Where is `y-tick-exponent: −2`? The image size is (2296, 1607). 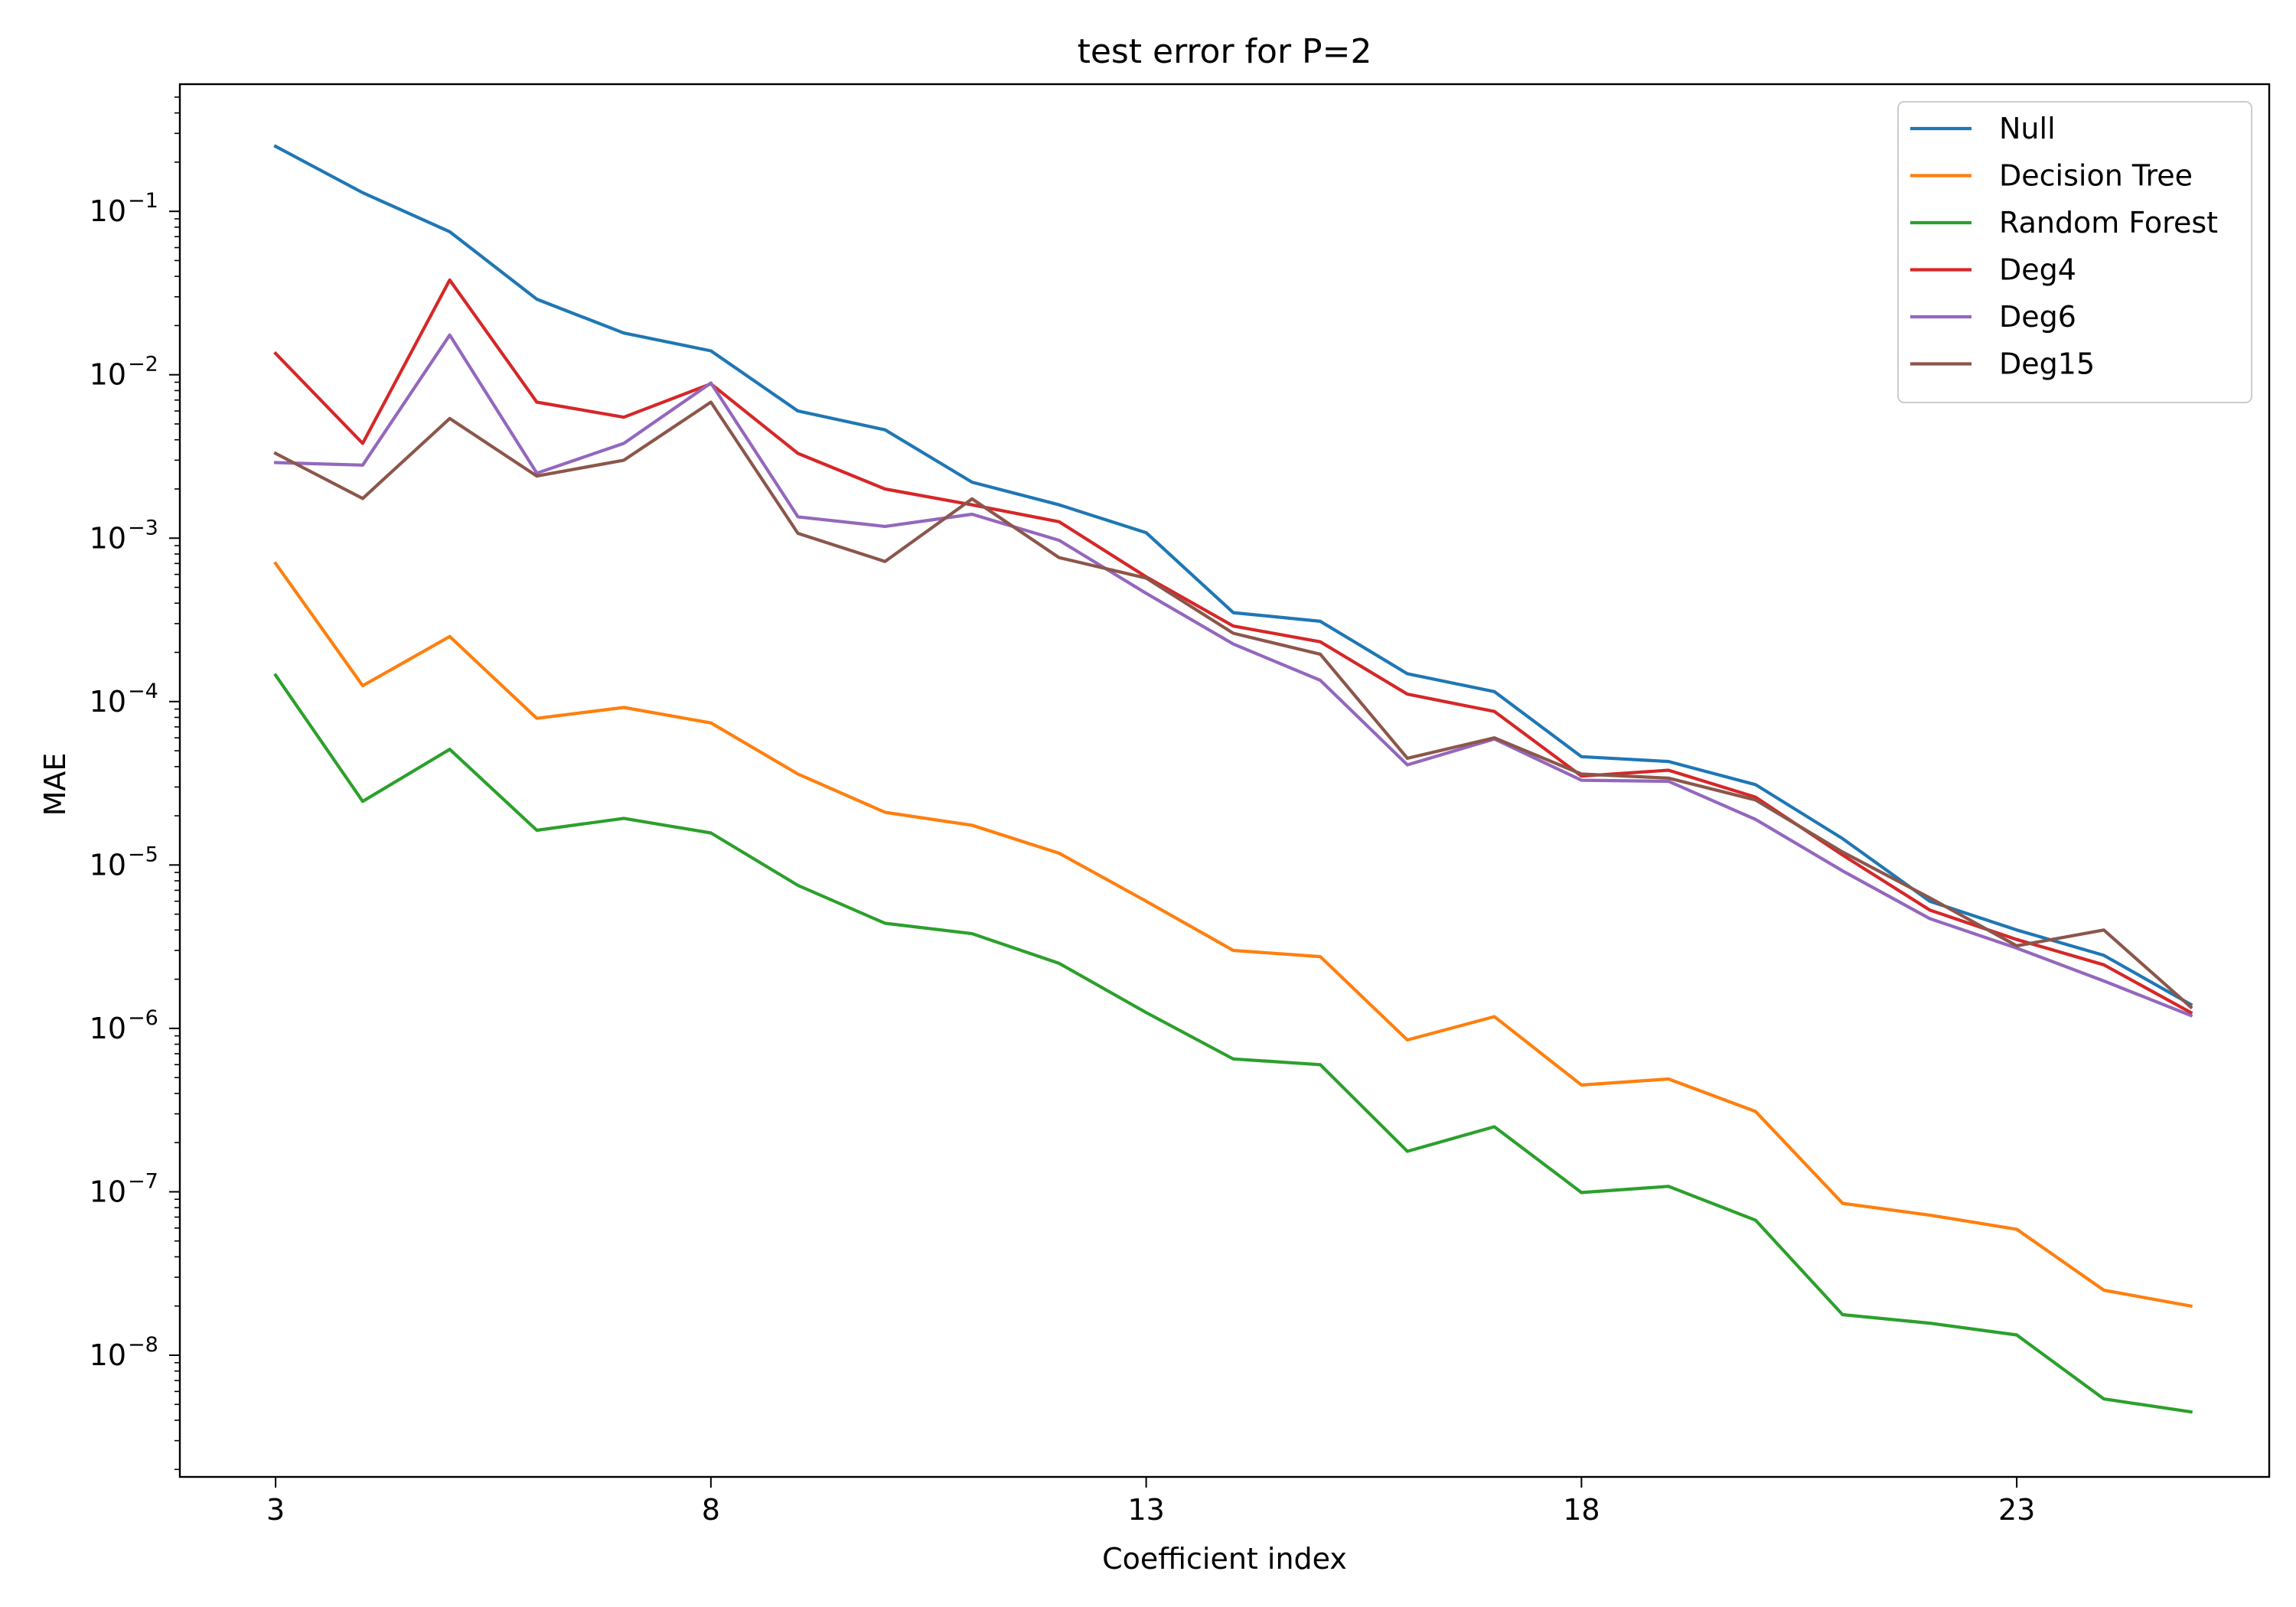 y-tick-exponent: −2 is located at coordinates (143, 365).